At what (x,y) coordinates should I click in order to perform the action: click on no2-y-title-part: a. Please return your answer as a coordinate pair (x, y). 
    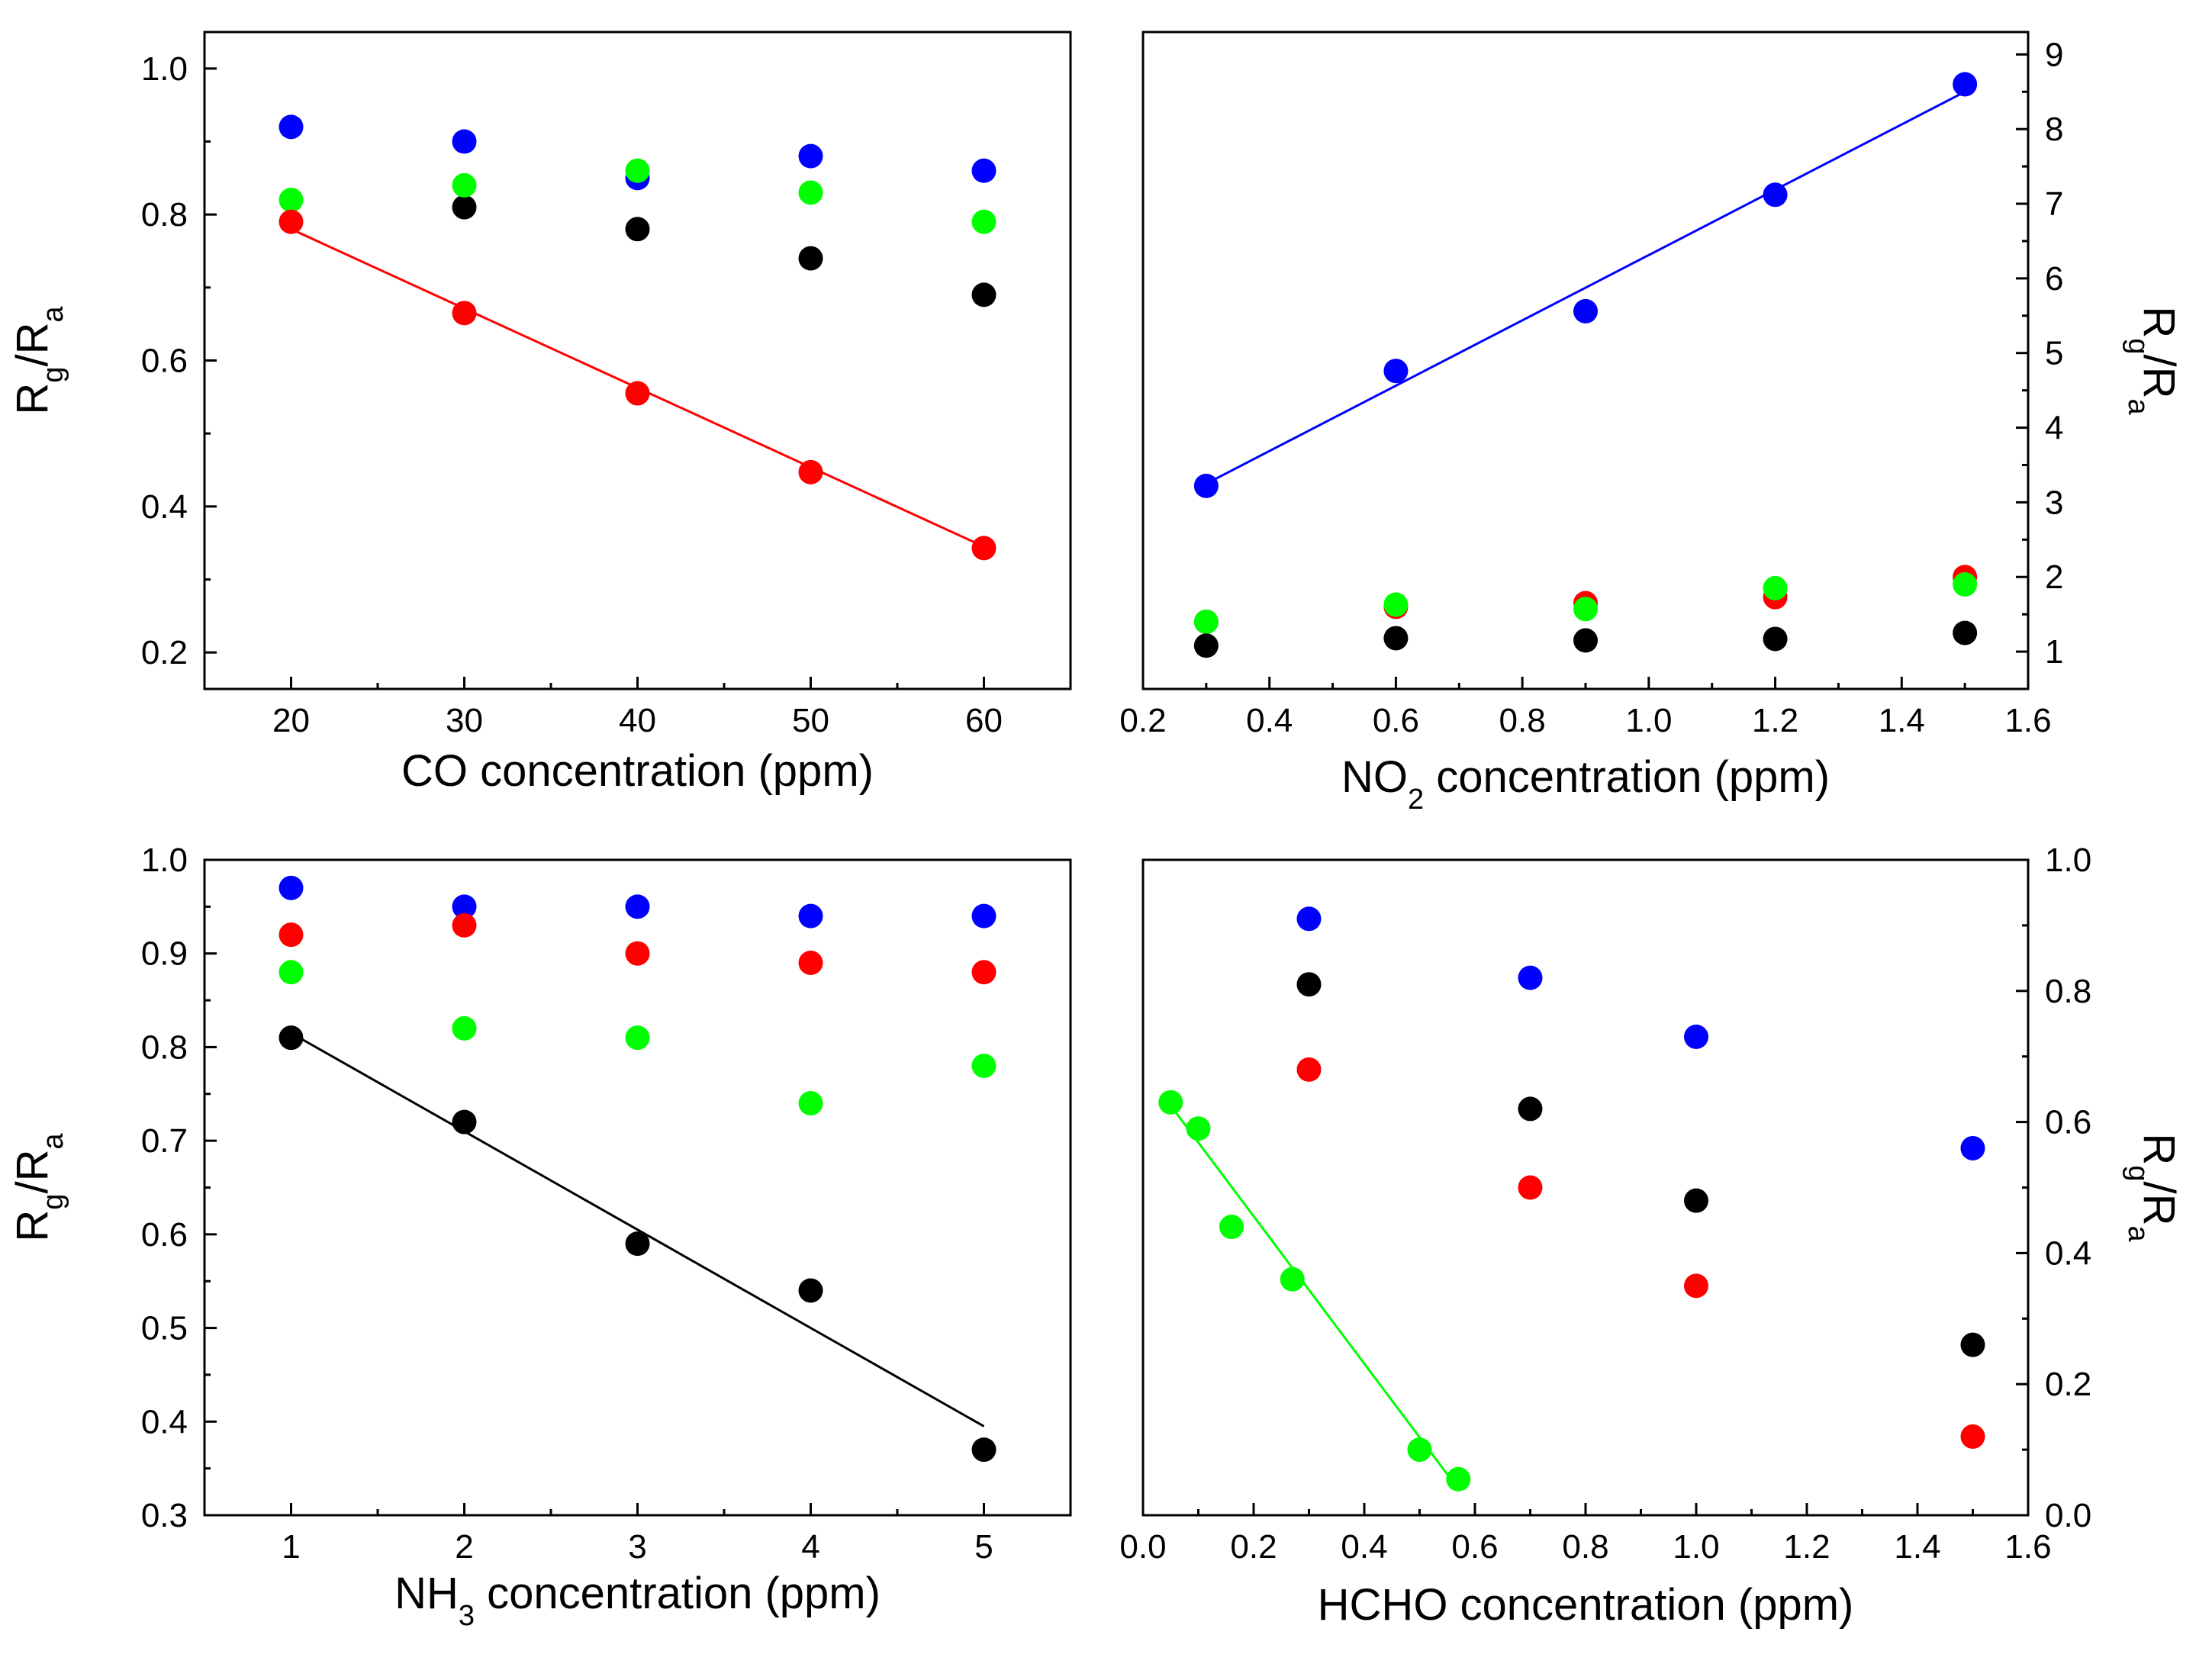
    Looking at the image, I should click on (2138, 407).